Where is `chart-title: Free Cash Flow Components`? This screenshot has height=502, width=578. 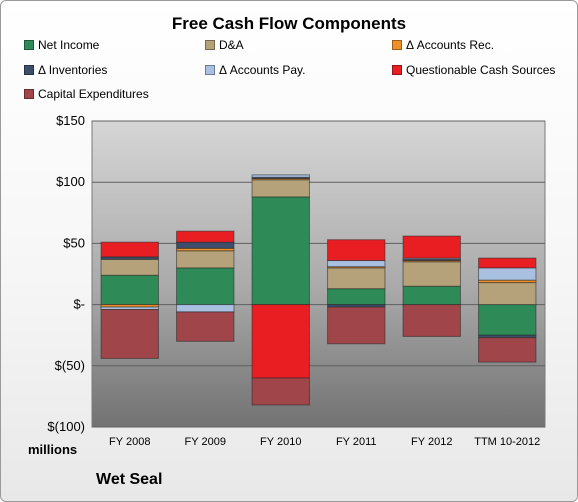 chart-title: Free Cash Flow Components is located at coordinates (289, 23).